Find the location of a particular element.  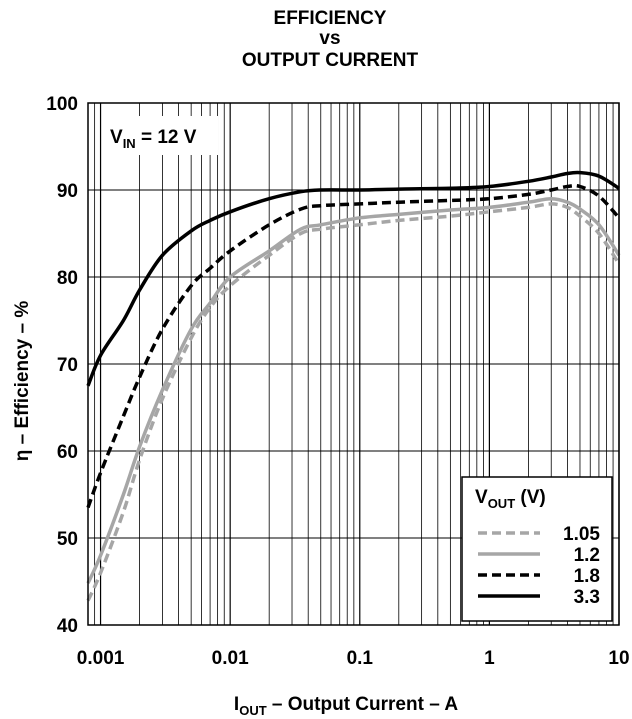

x-tick-label: 10 is located at coordinates (618, 658).